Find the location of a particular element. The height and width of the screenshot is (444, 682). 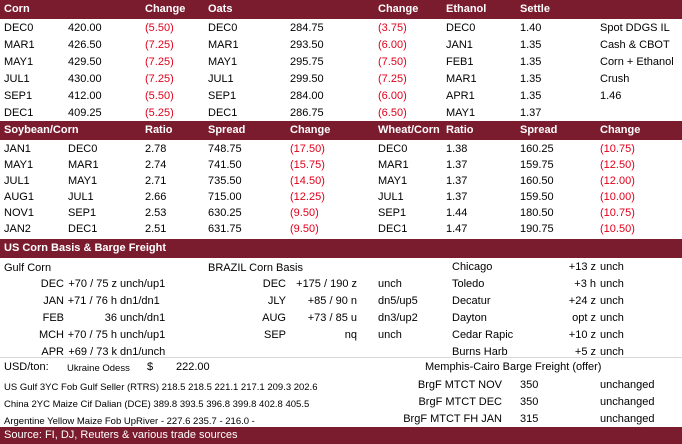

cell: MAY1 is located at coordinates (223, 62).